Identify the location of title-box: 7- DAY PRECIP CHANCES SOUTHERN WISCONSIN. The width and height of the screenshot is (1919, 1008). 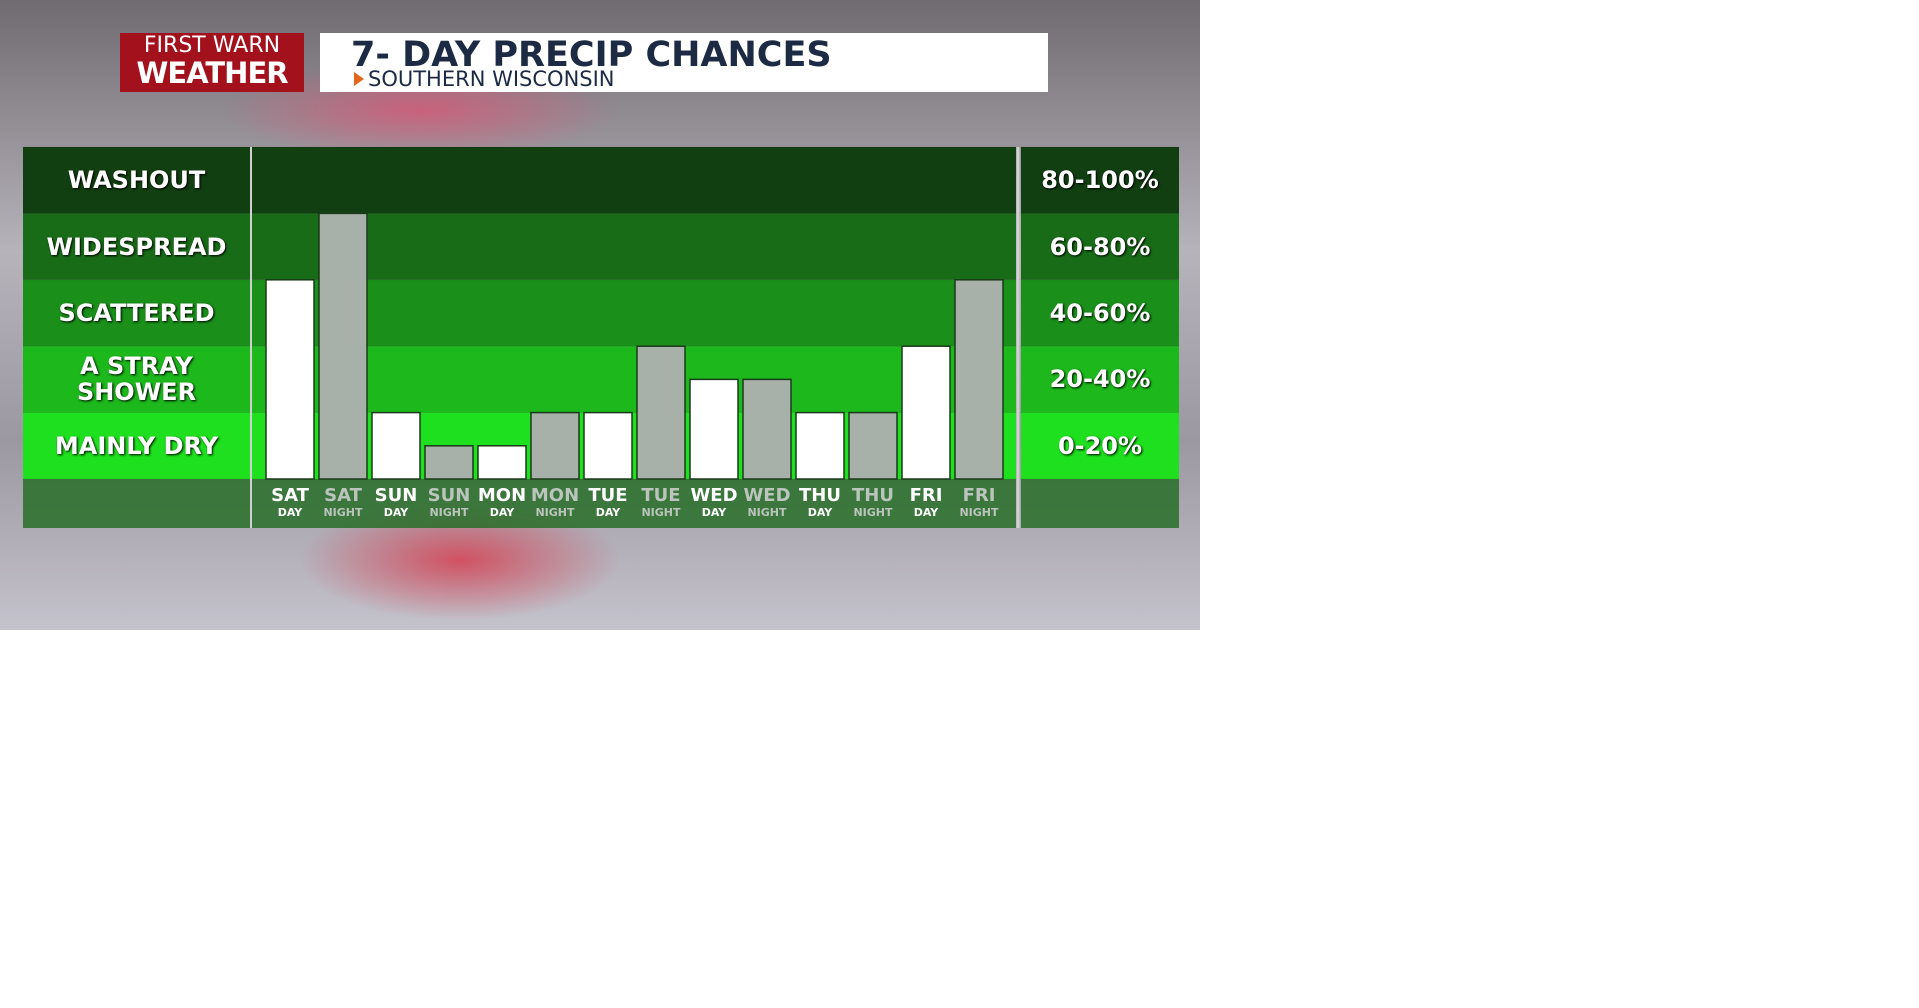
(684, 62).